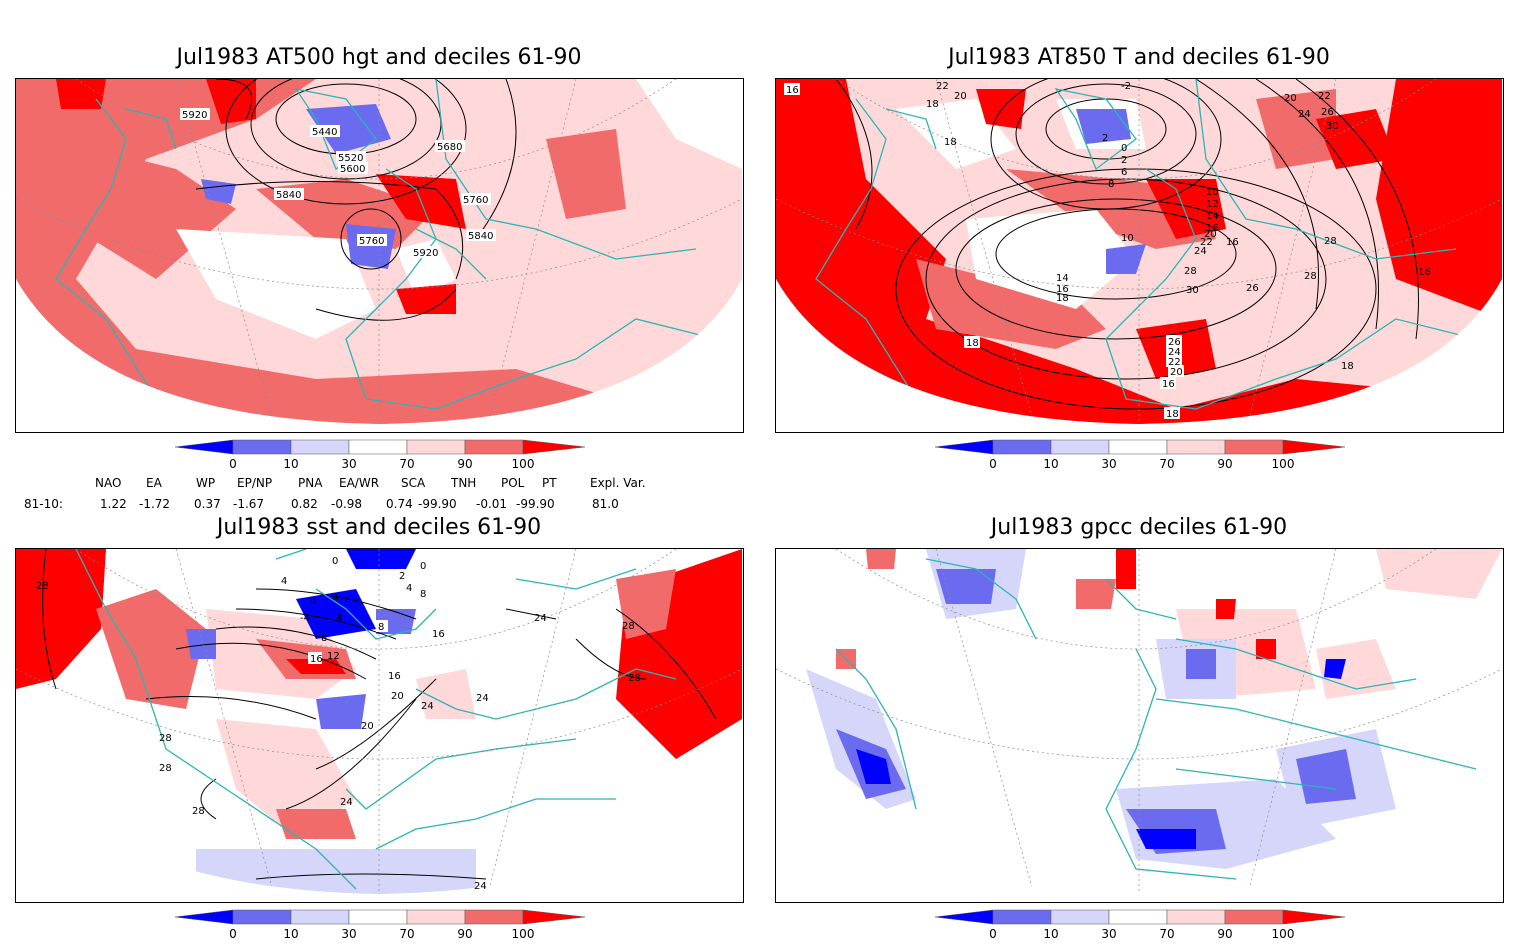 This screenshot has width=1520, height=944. What do you see at coordinates (423, 594) in the screenshot?
I see `contour-label: 8` at bounding box center [423, 594].